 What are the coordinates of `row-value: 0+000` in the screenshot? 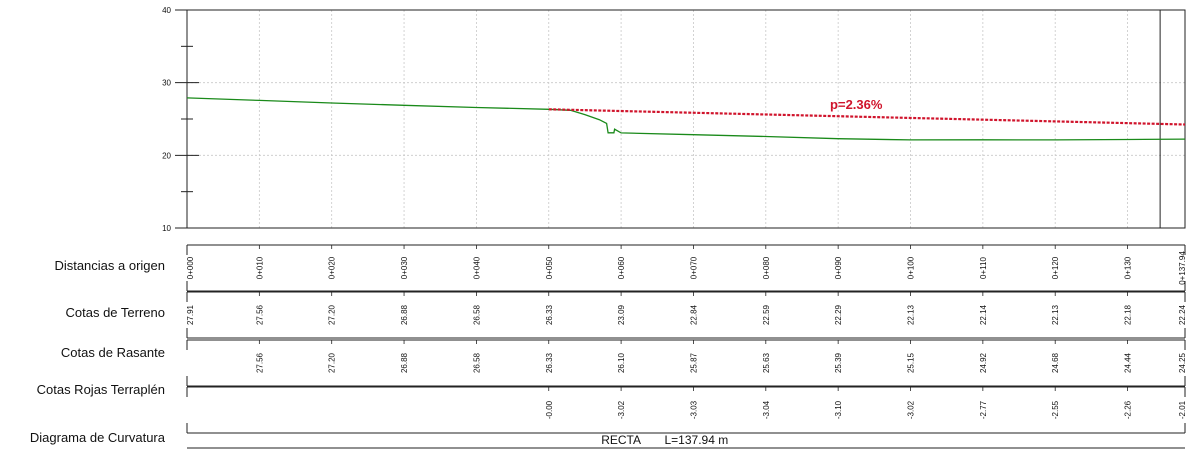 It's located at (190, 267).